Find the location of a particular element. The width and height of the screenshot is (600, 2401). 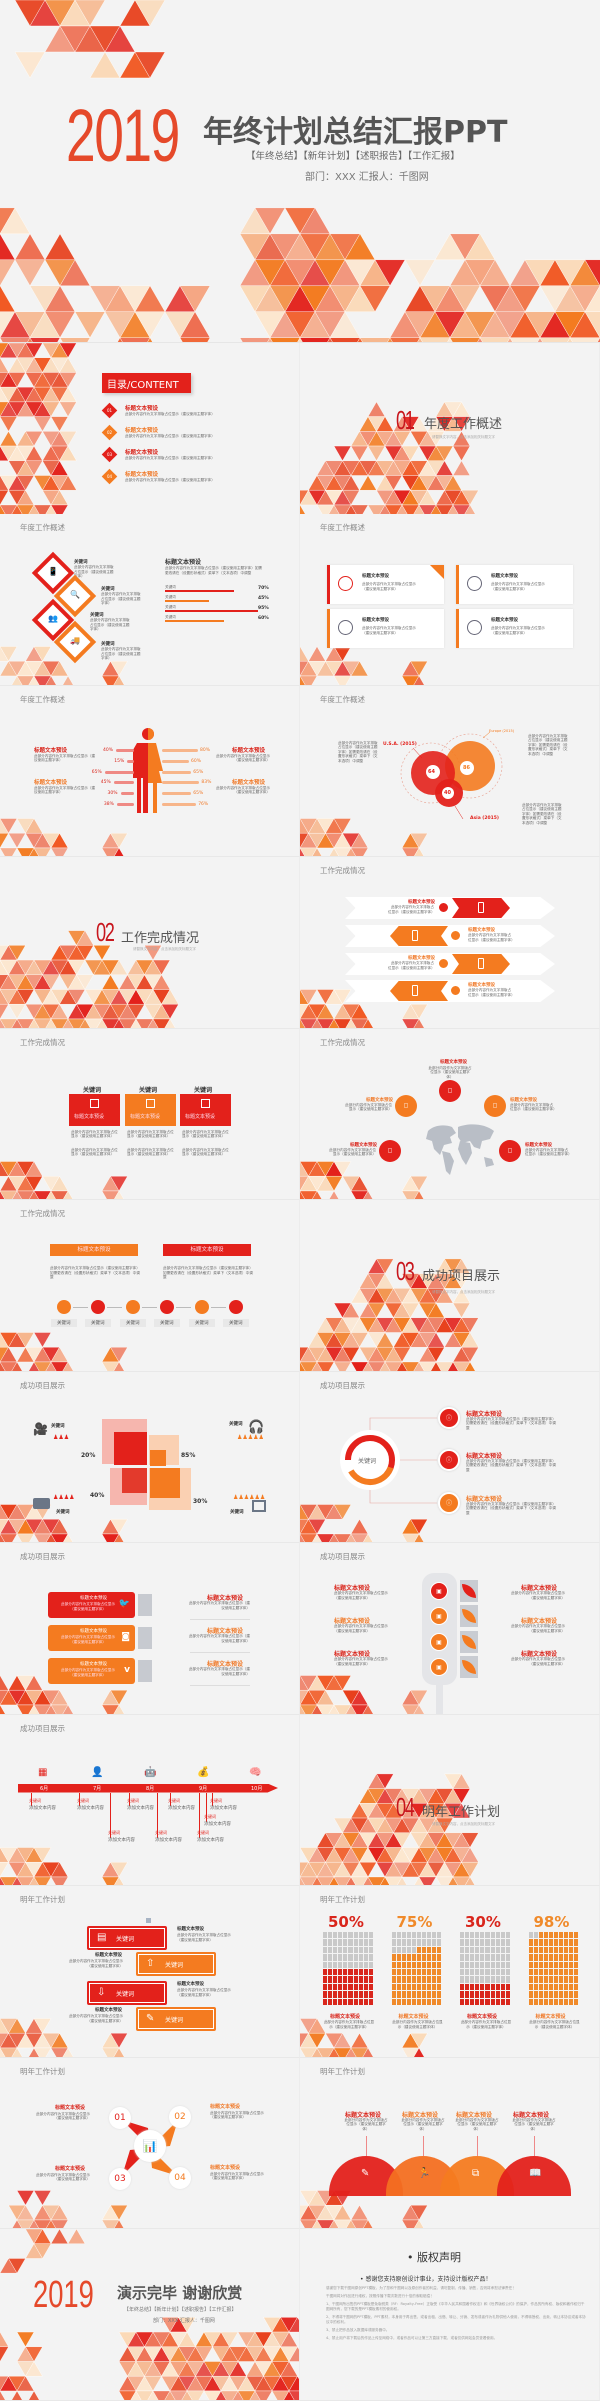

slide-header: 成功项目展示 is located at coordinates (342, 1385).